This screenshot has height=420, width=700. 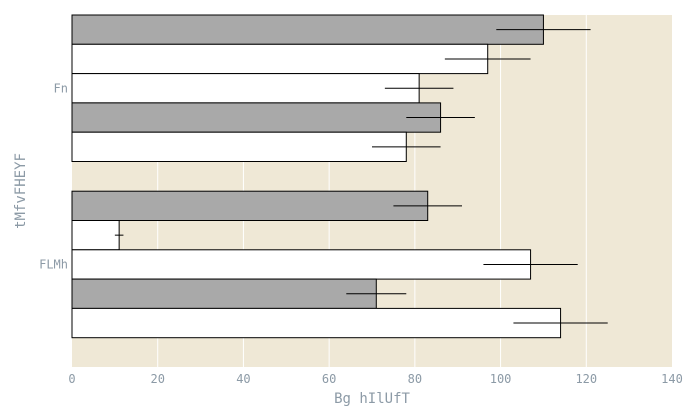 What do you see at coordinates (157, 379) in the screenshot?
I see `x-tick-label: 20` at bounding box center [157, 379].